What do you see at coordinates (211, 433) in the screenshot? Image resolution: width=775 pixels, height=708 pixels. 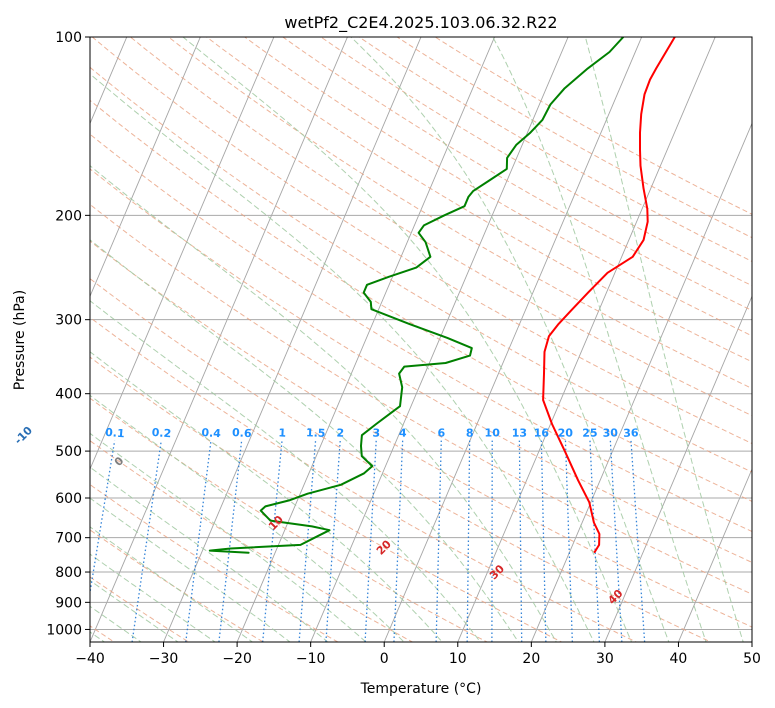 I see `mixing-ratio-label: 0.4` at bounding box center [211, 433].